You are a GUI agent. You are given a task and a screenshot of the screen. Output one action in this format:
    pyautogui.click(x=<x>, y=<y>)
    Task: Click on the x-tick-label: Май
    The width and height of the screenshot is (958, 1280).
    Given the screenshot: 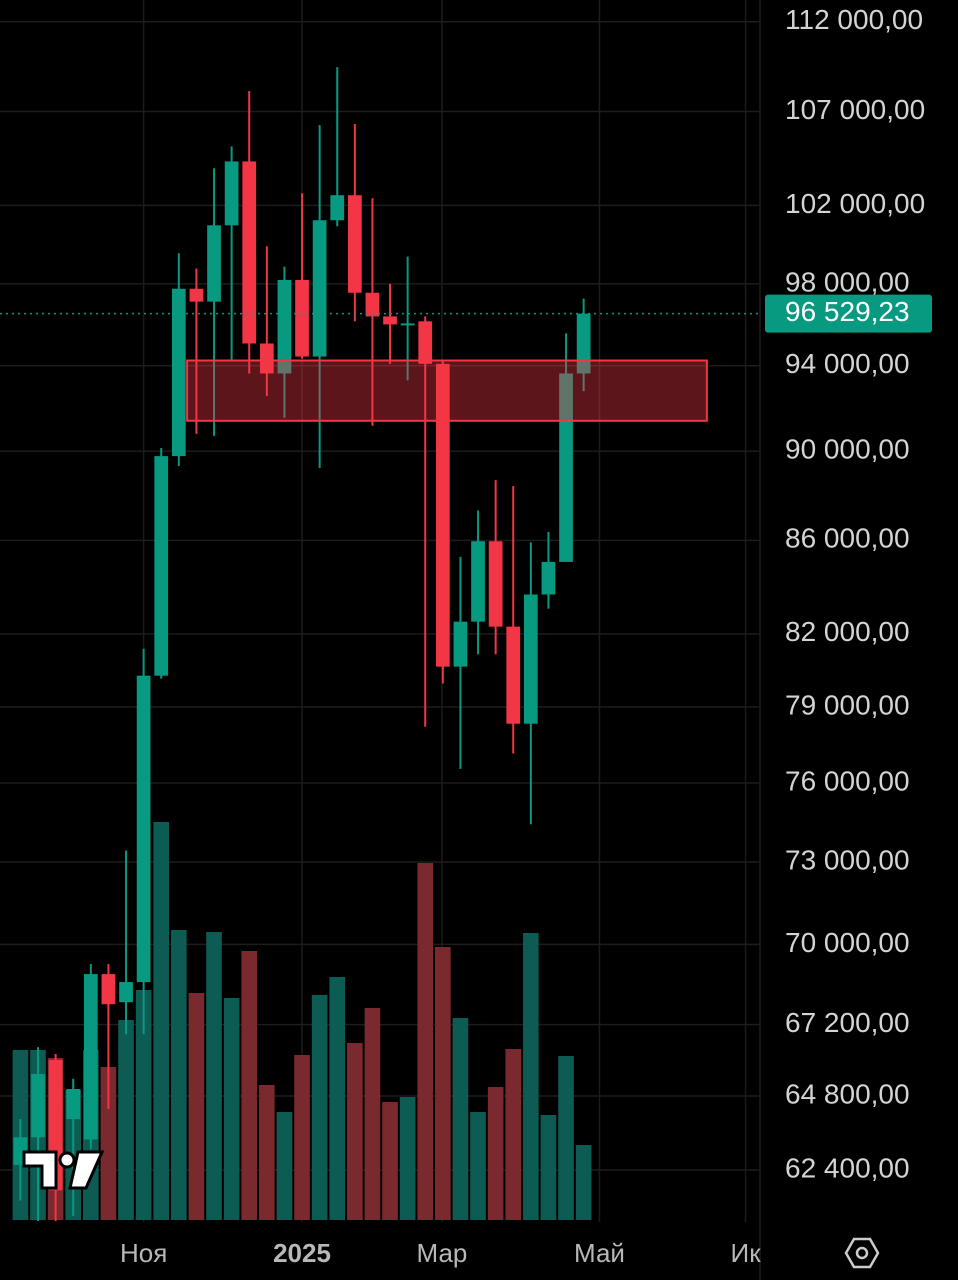 What is the action you would take?
    pyautogui.click(x=599, y=1253)
    